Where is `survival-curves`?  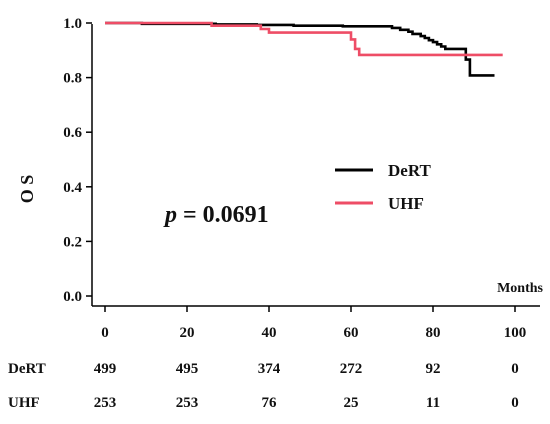
survival-curves is located at coordinates (304, 49).